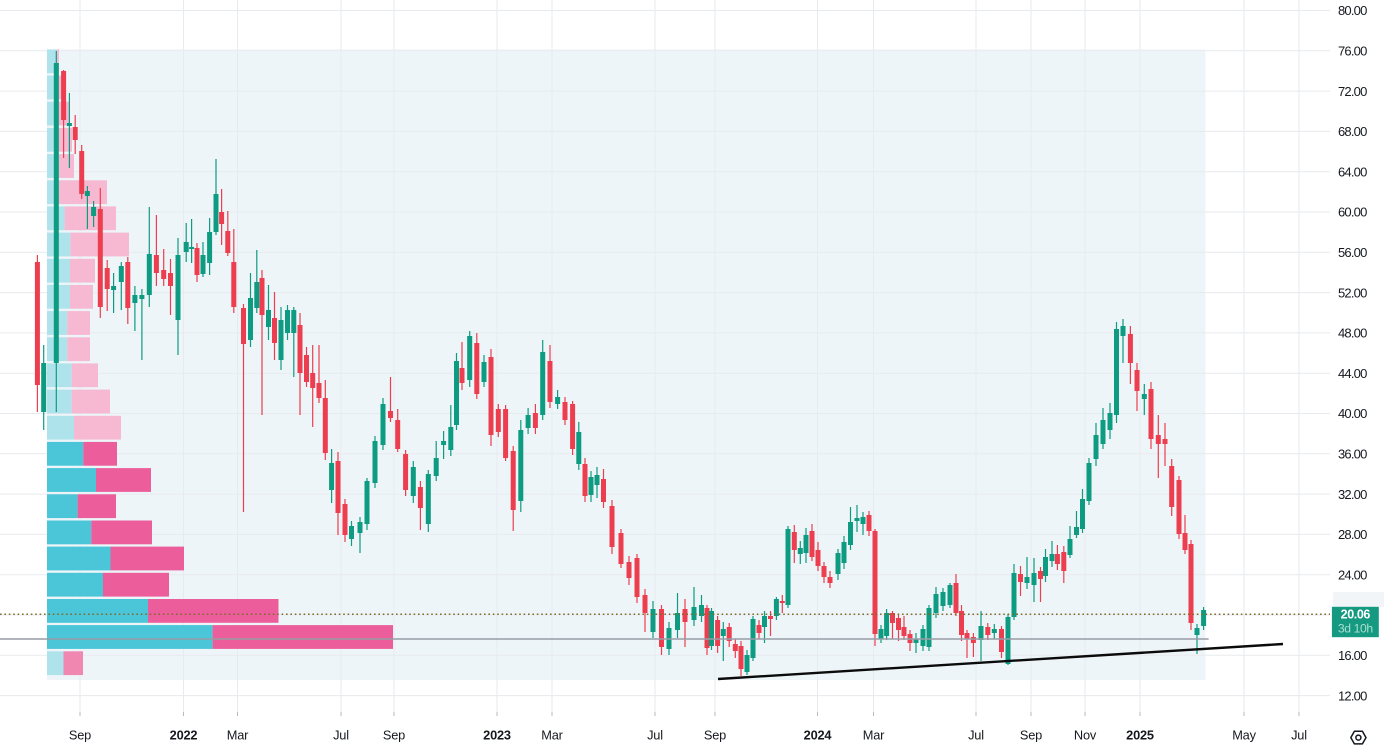 This screenshot has height=749, width=1384. What do you see at coordinates (1352, 51) in the screenshot?
I see `svg-text: 76.00` at bounding box center [1352, 51].